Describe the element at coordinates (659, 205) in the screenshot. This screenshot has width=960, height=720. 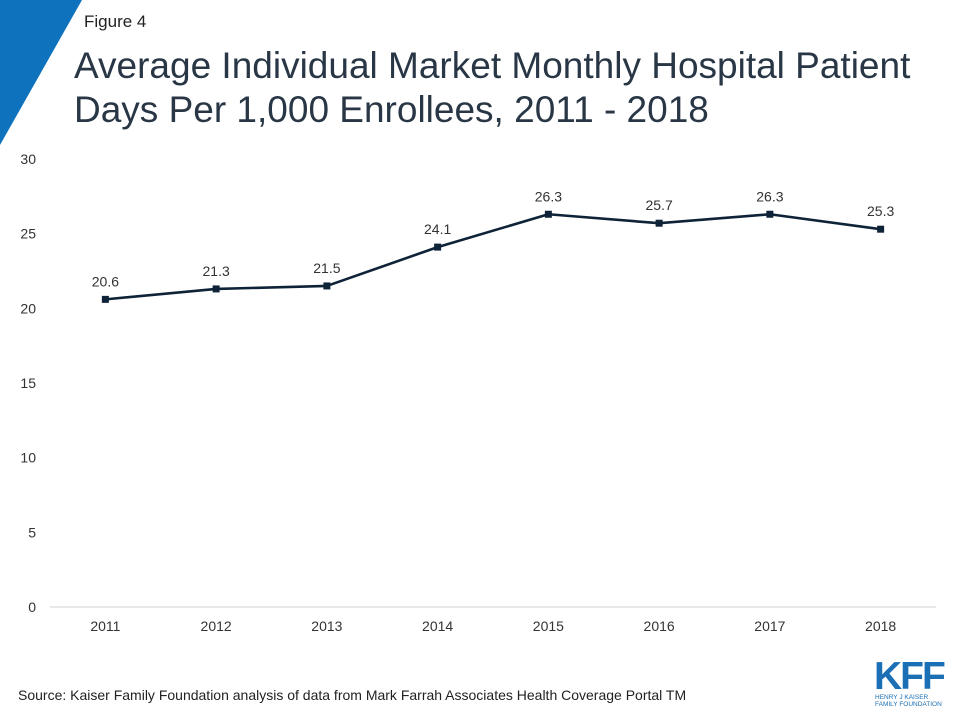
I see `data-label: 25.7` at that location.